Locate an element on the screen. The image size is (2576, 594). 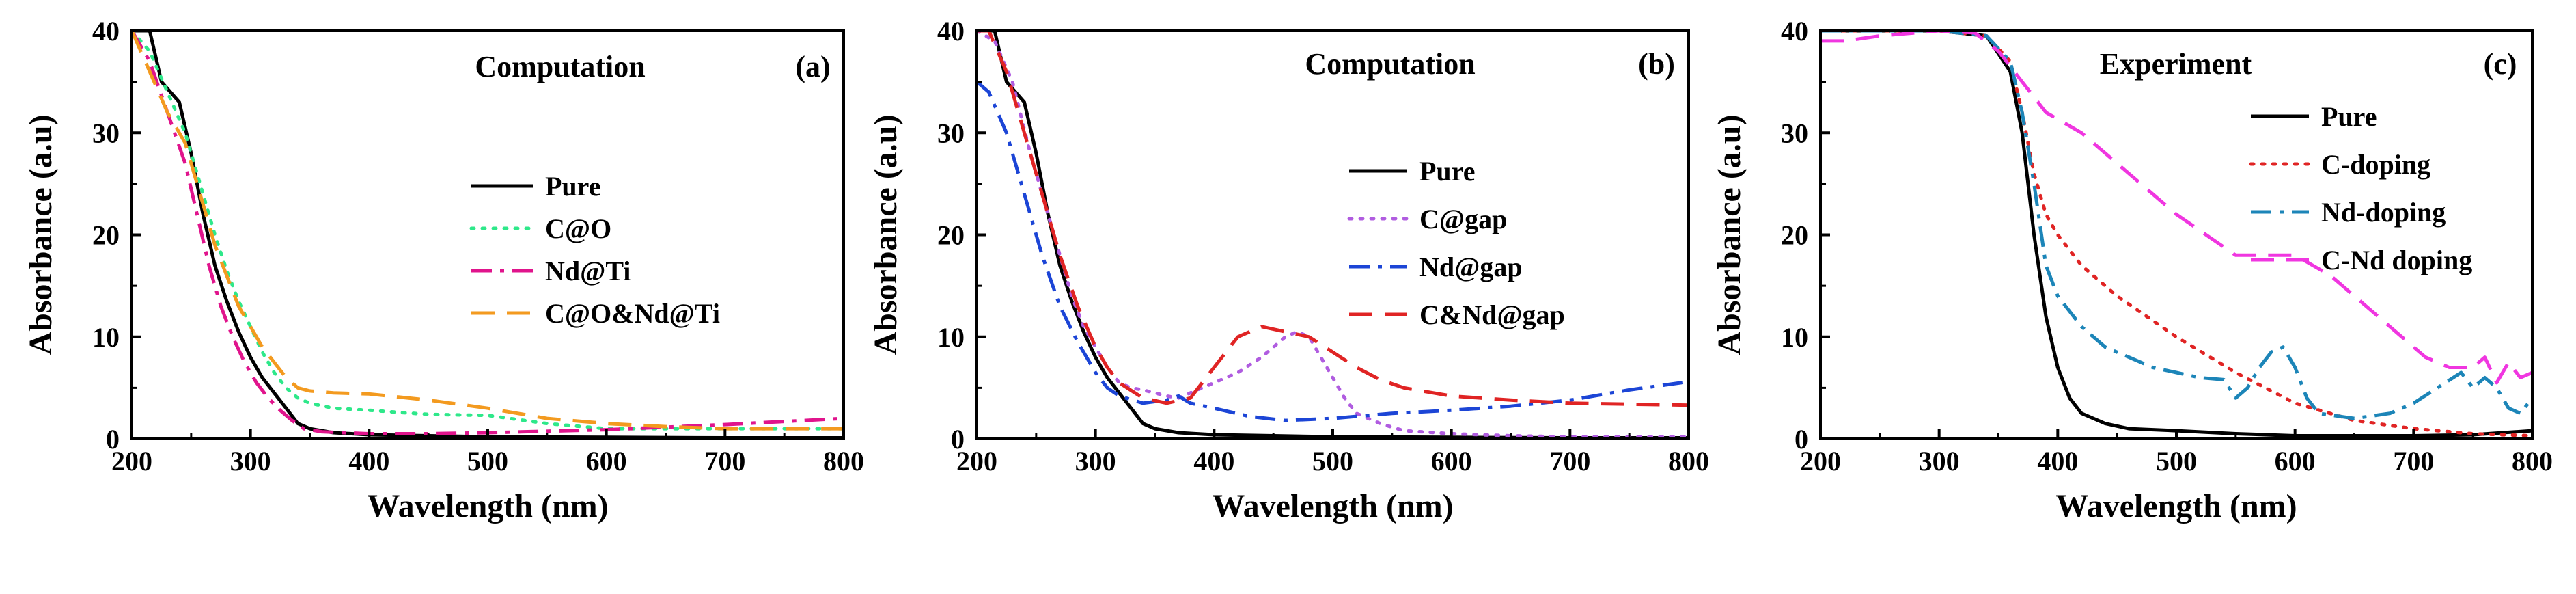
legend-label: C@gap is located at coordinates (1463, 219).